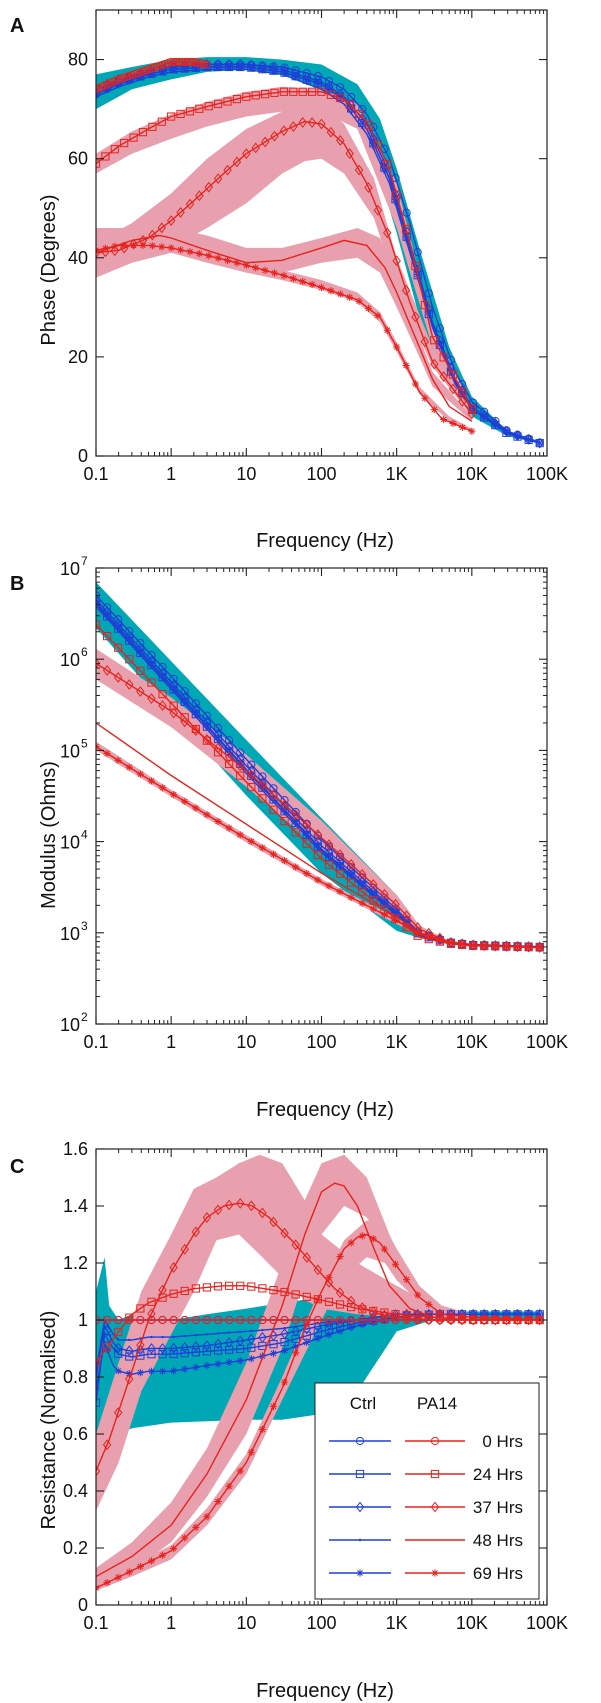 Image resolution: width=601 pixels, height=1703 pixels. Describe the element at coordinates (49, 835) in the screenshot. I see `y-axis-label: Modulus (Ohms)` at that location.